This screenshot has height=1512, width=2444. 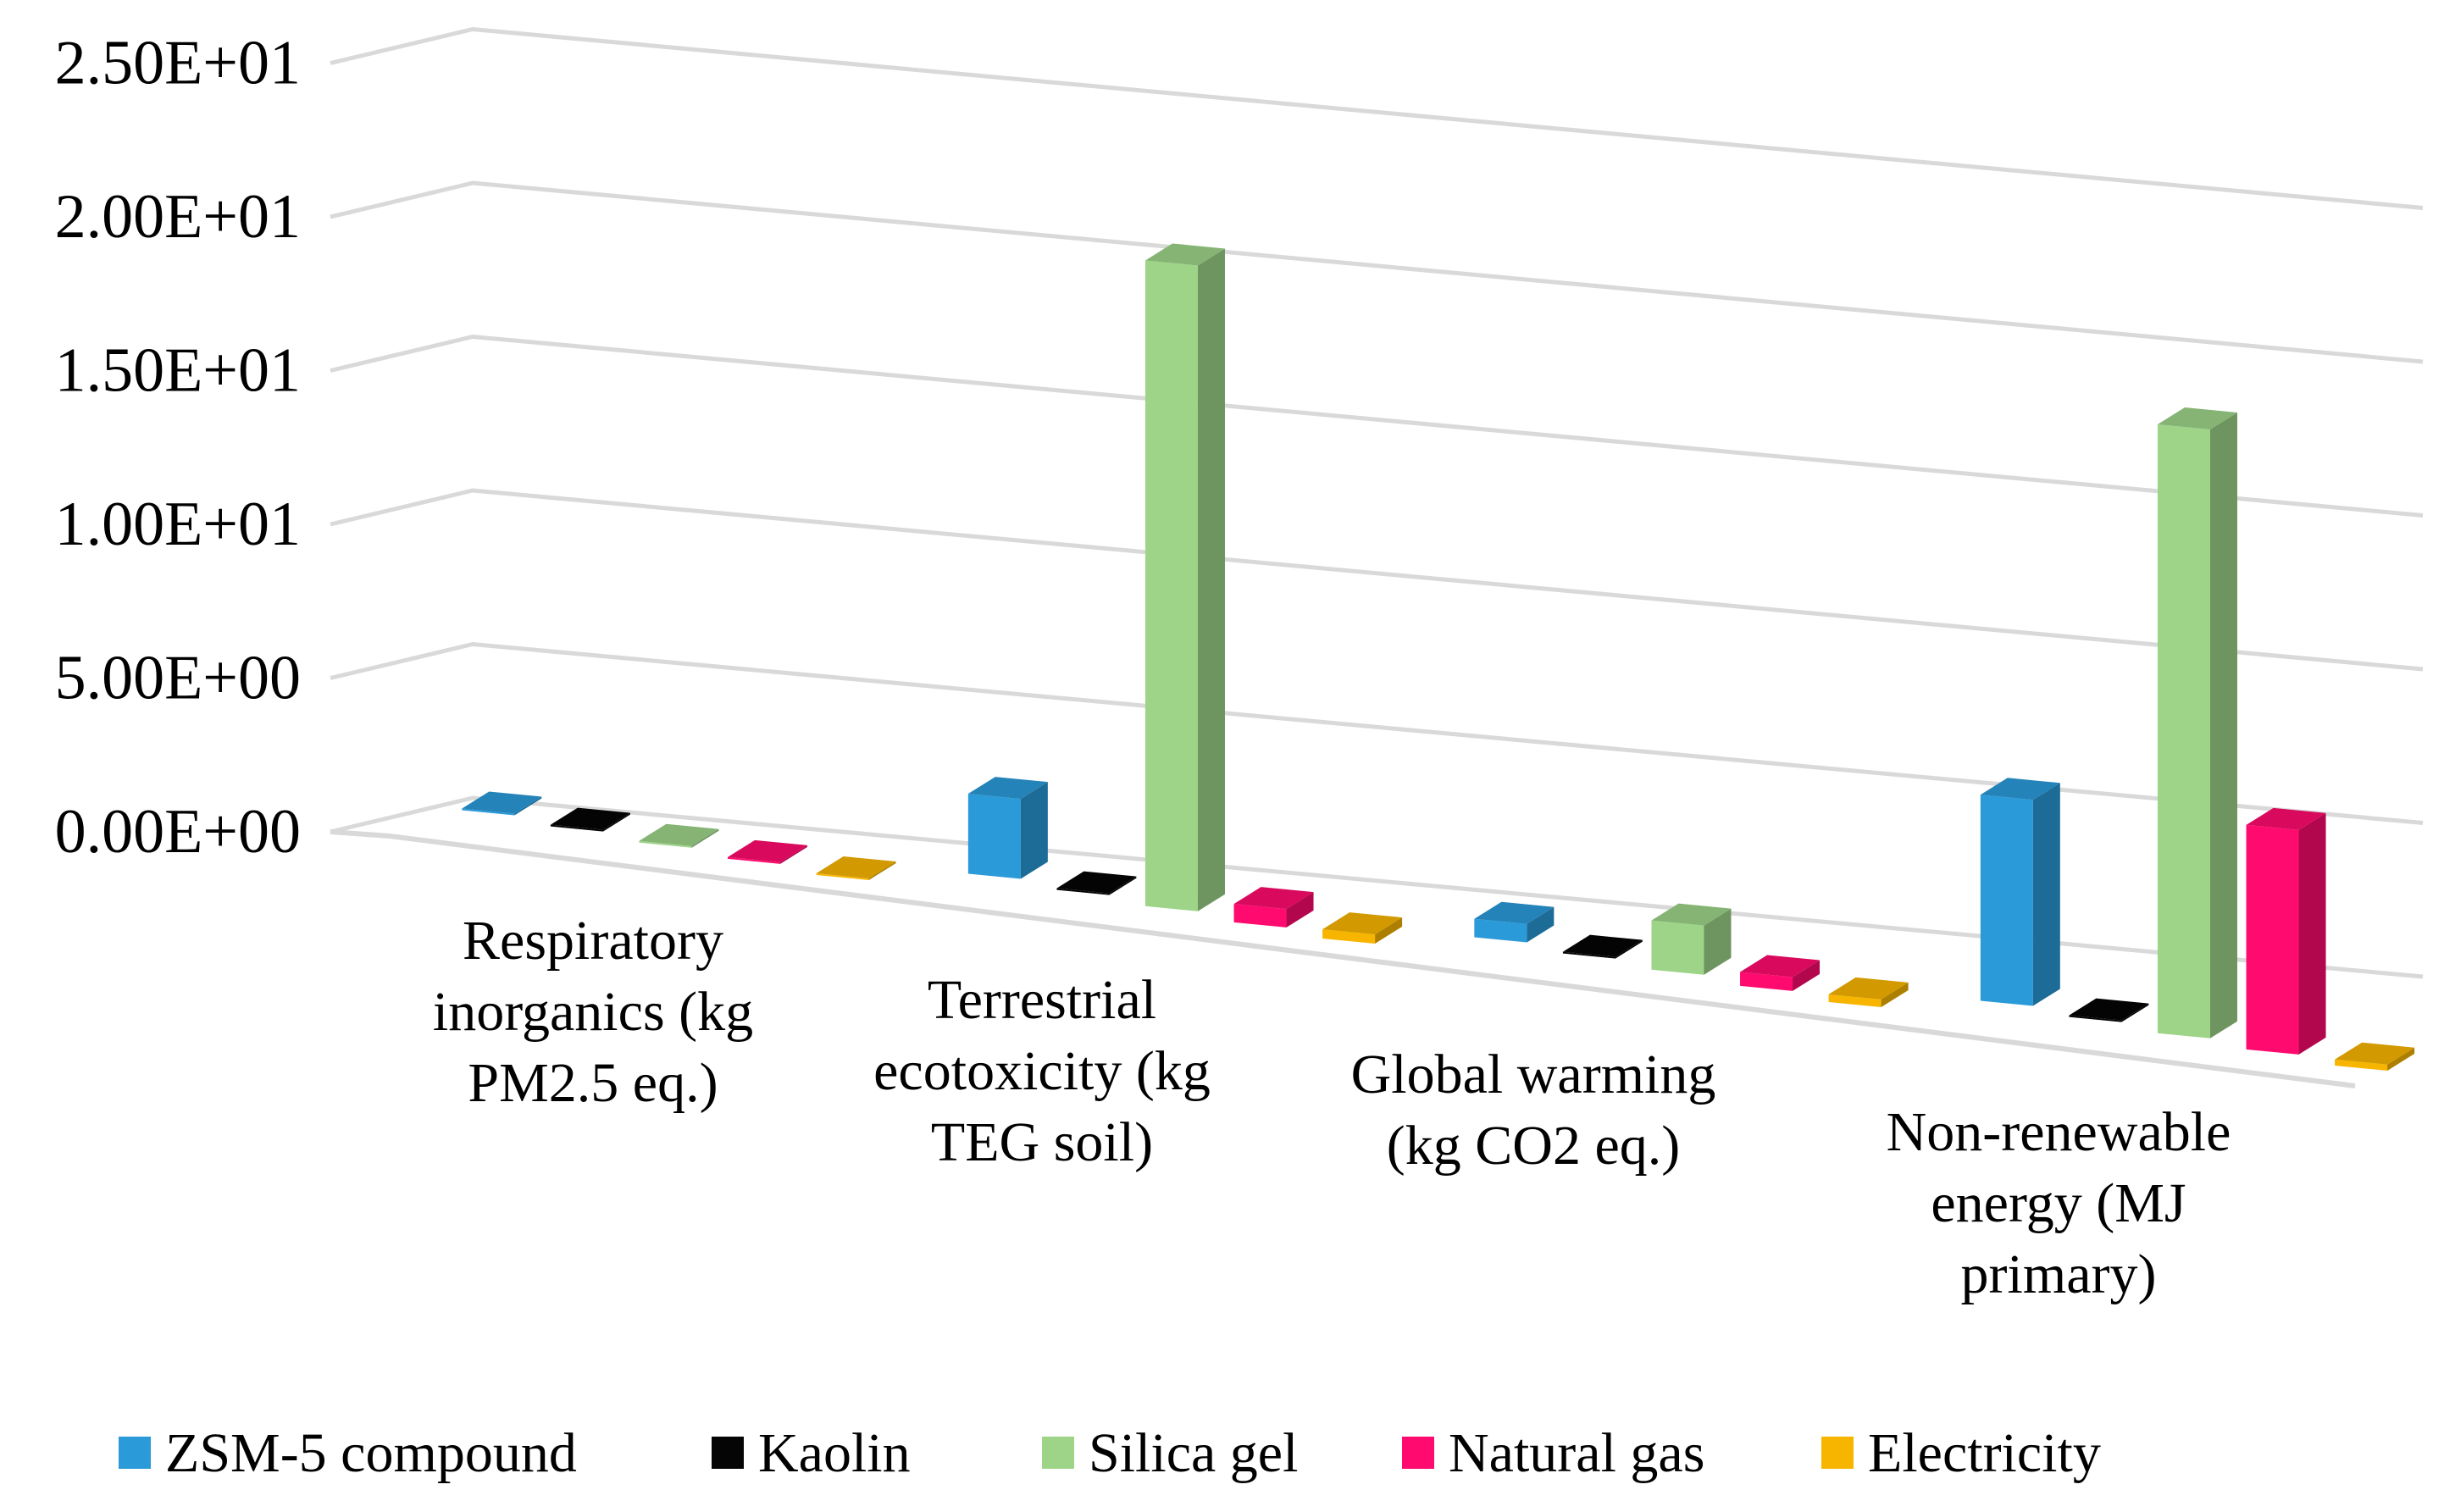 I want to click on floor-edge, so click(x=1343, y=958).